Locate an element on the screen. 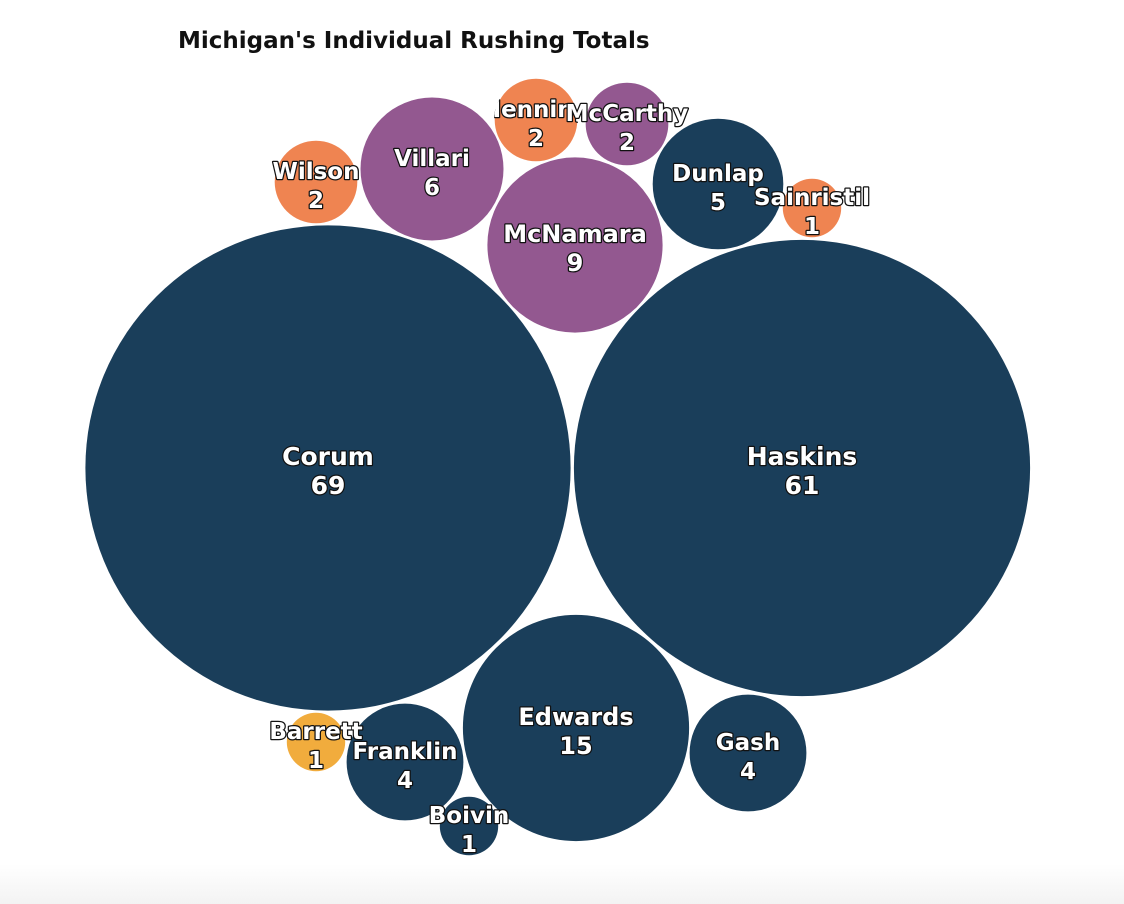 The height and width of the screenshot is (904, 1124). bubble-name-label: Sainristil is located at coordinates (812, 198).